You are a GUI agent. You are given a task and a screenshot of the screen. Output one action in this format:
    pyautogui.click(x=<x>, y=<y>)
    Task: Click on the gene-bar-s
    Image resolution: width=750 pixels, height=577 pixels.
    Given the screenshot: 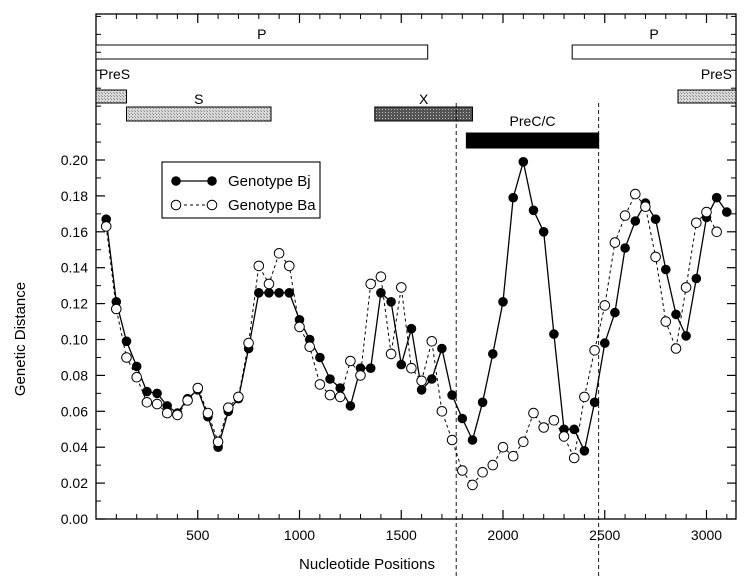 What is the action you would take?
    pyautogui.click(x=199, y=114)
    